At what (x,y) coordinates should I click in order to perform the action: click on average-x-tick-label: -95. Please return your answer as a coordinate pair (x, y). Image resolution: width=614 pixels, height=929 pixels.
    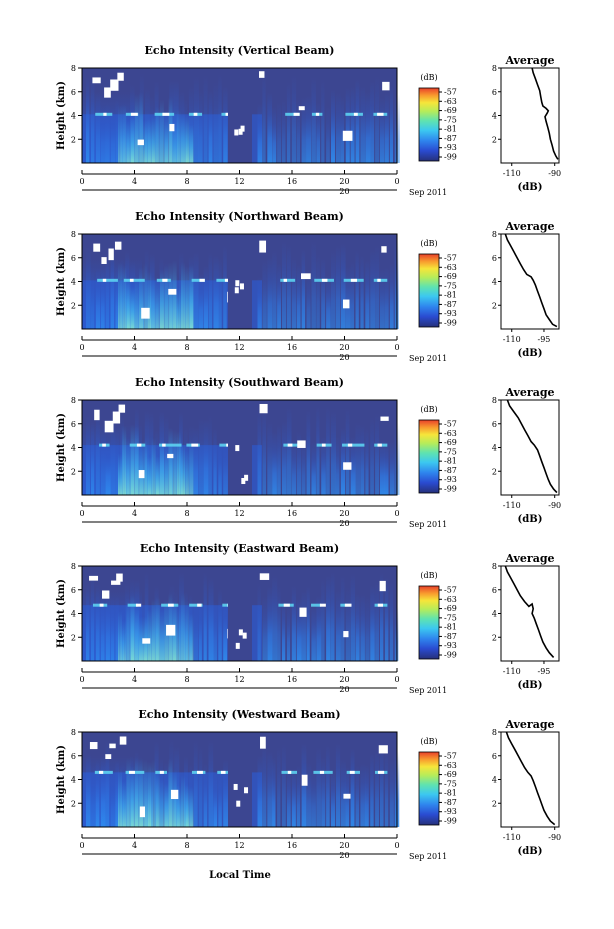
    Looking at the image, I should click on (544, 339).